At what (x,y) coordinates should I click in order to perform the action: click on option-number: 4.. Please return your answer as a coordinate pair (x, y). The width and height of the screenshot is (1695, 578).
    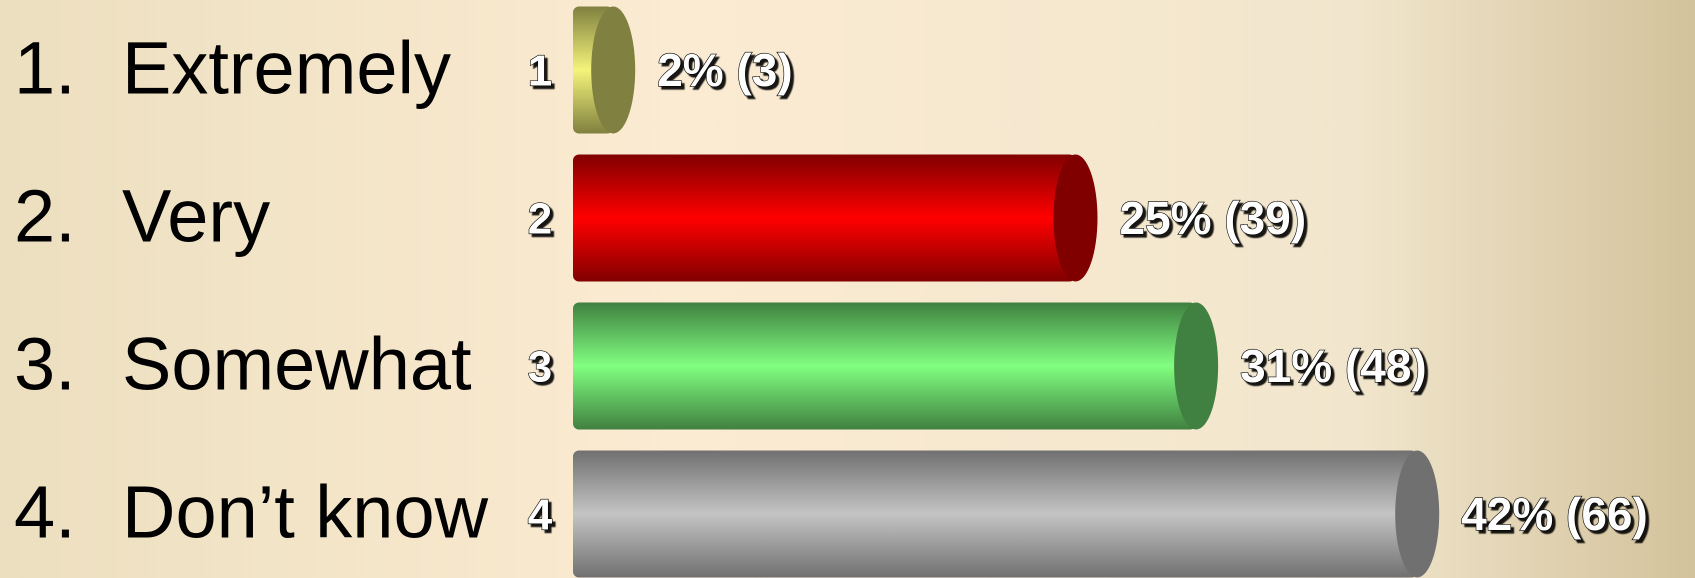
    Looking at the image, I should click on (45, 512).